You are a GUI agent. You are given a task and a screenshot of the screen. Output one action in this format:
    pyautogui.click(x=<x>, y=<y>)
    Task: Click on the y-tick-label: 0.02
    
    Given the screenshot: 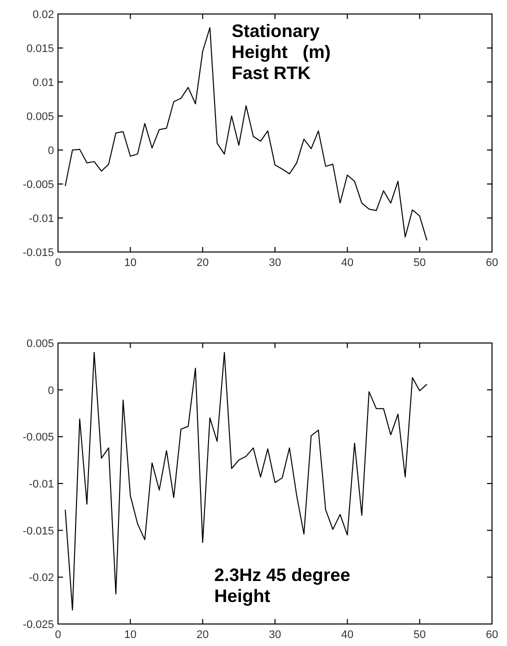 What is the action you would take?
    pyautogui.click(x=43, y=15)
    